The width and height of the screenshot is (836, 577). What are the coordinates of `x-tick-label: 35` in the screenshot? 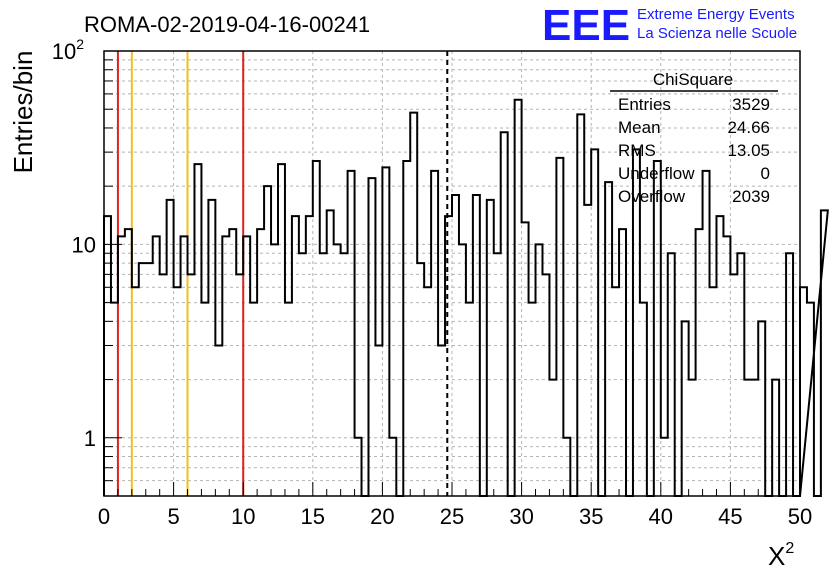 It's located at (591, 516).